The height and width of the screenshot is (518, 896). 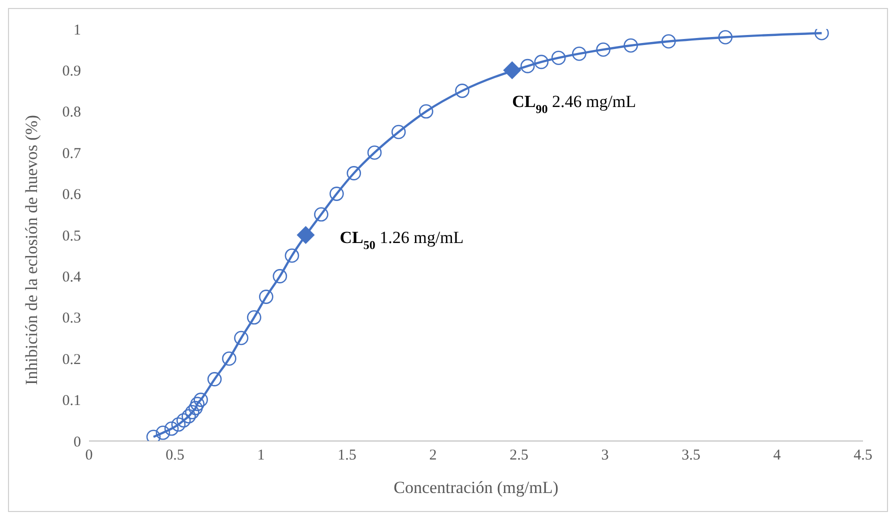 I want to click on y-tick-label: 0.5, so click(x=71, y=236).